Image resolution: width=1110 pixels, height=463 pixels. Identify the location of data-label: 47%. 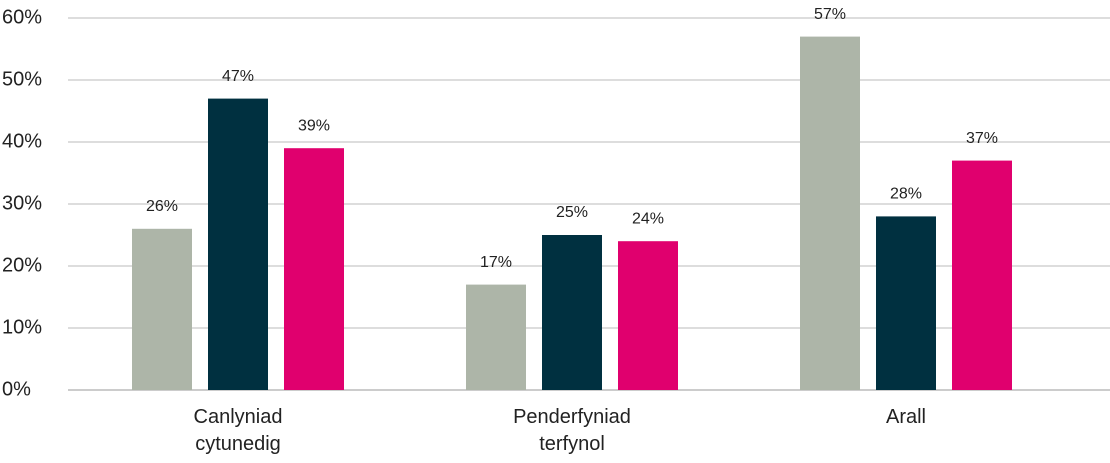
(238, 76).